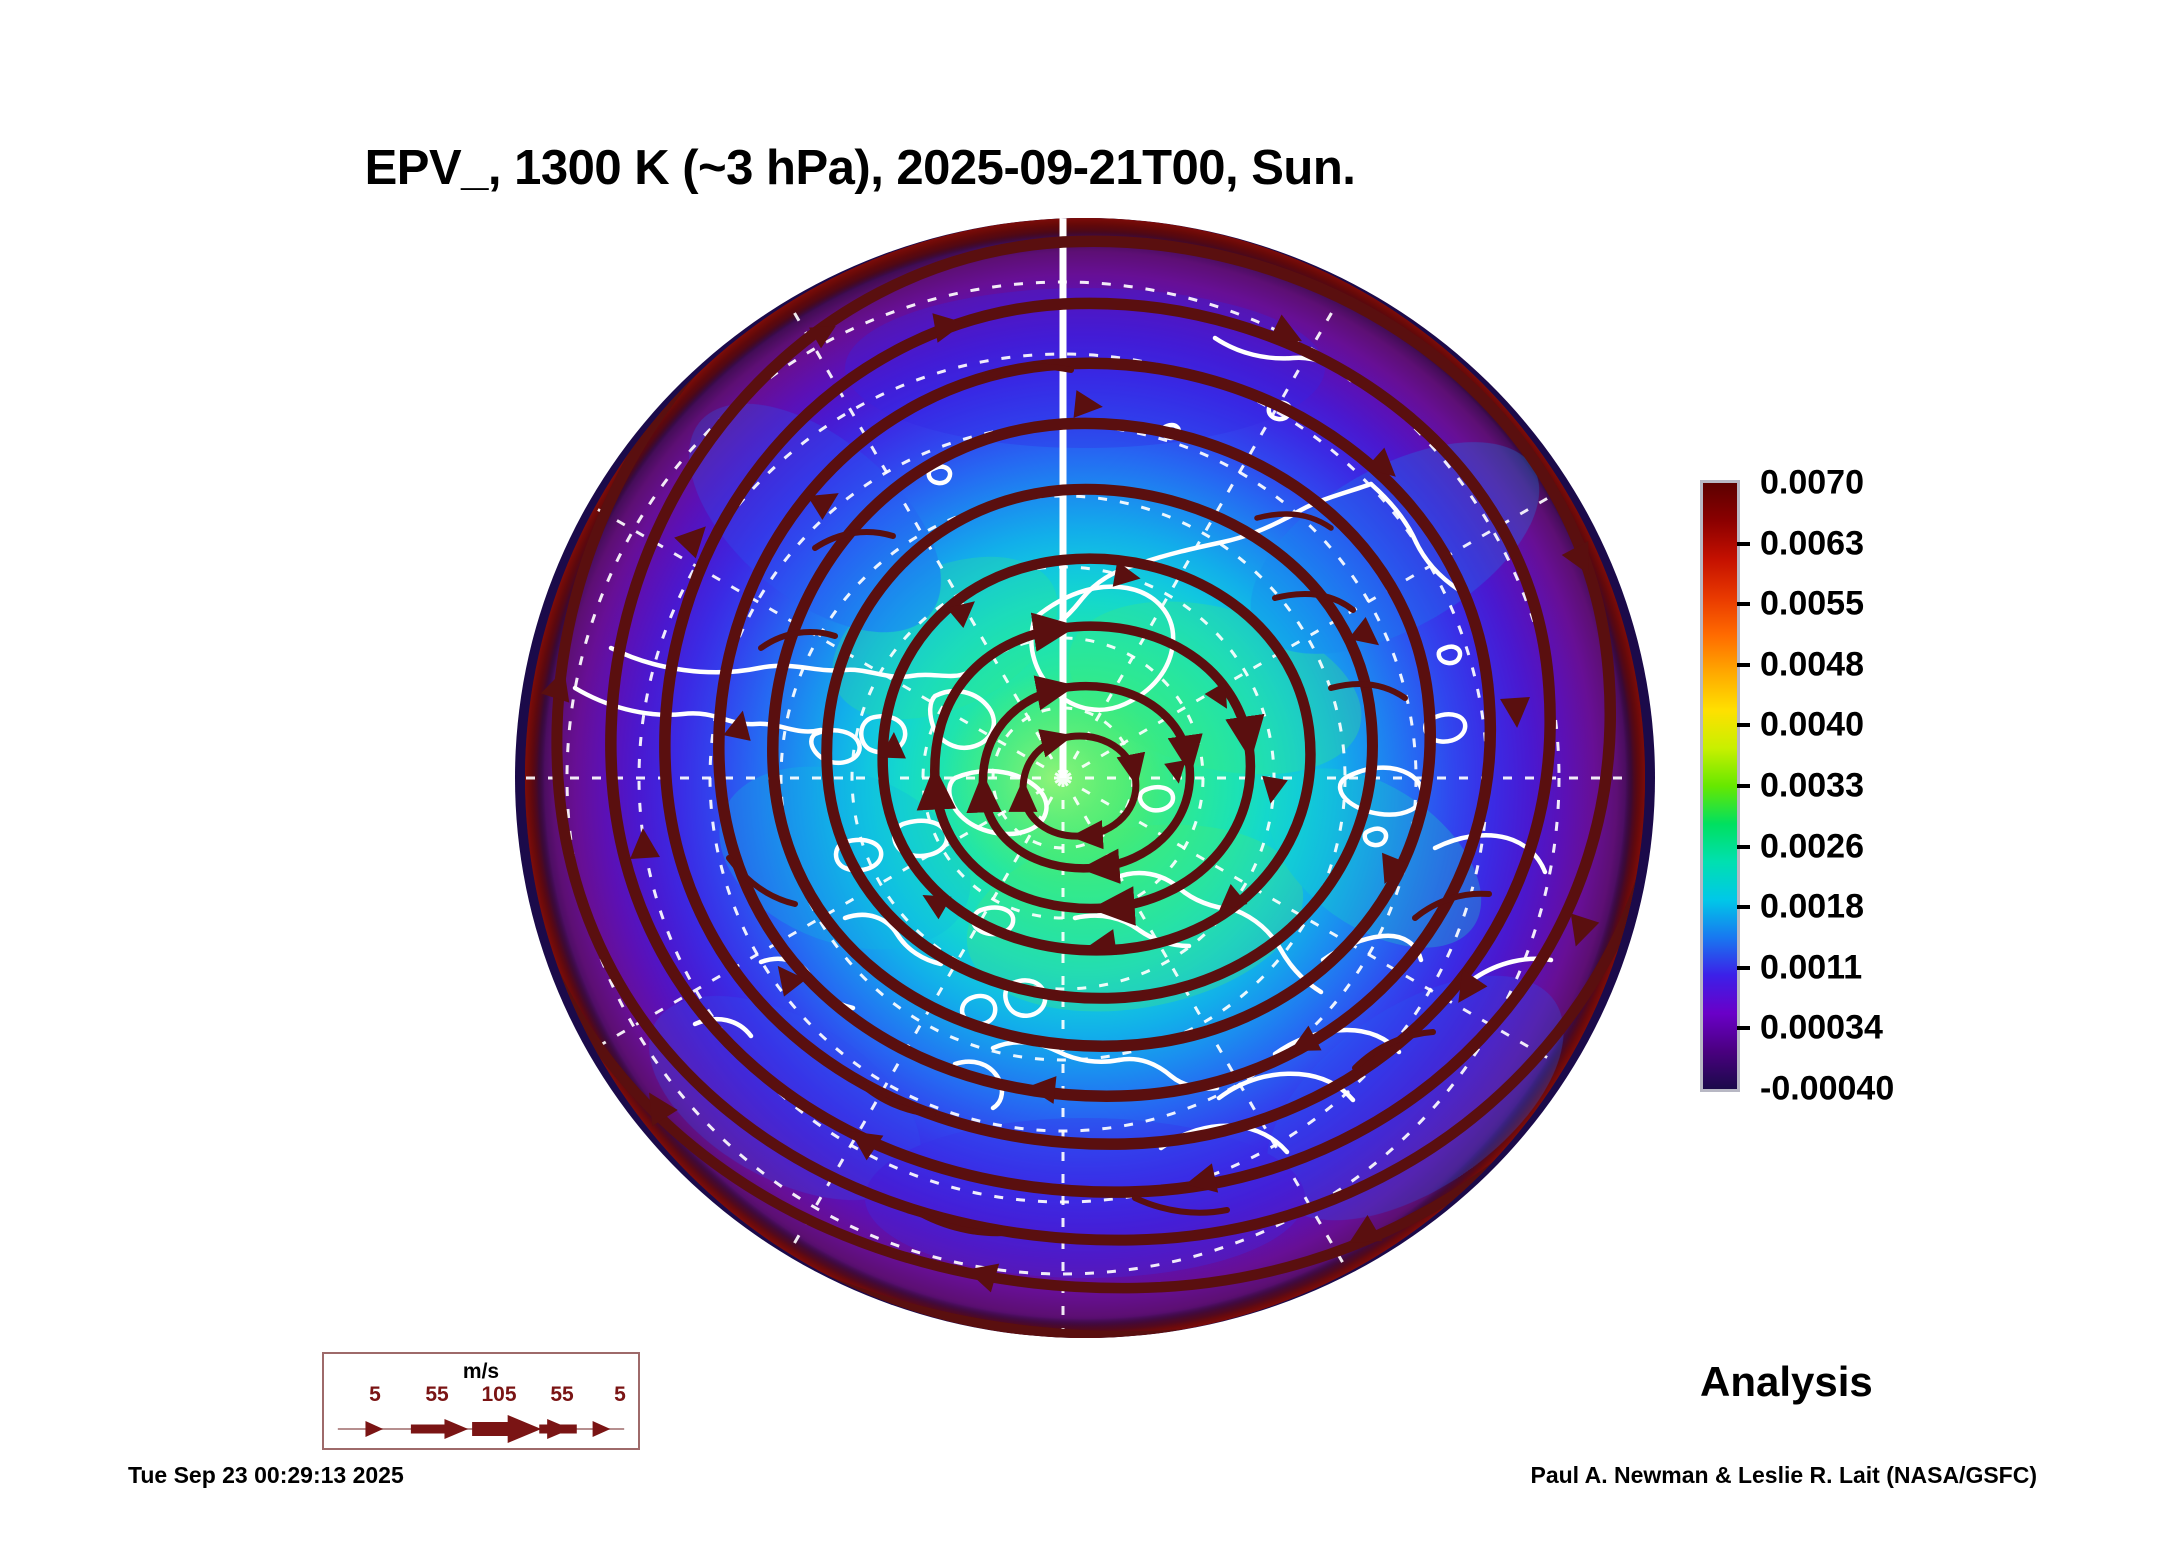  What do you see at coordinates (1812, 482) in the screenshot?
I see `colorbar-tick-label: 0.0070` at bounding box center [1812, 482].